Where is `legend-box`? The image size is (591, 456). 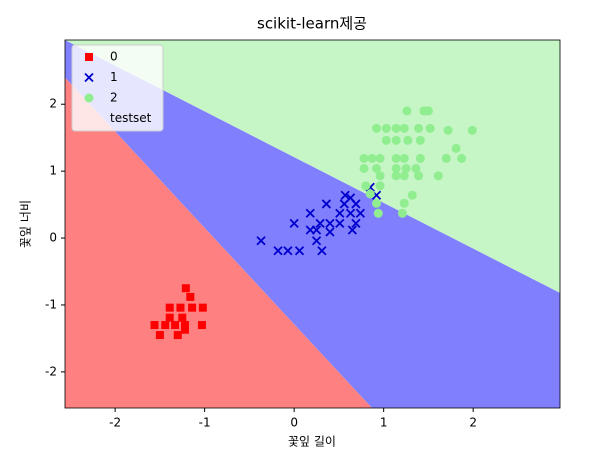 legend-box is located at coordinates (117, 88).